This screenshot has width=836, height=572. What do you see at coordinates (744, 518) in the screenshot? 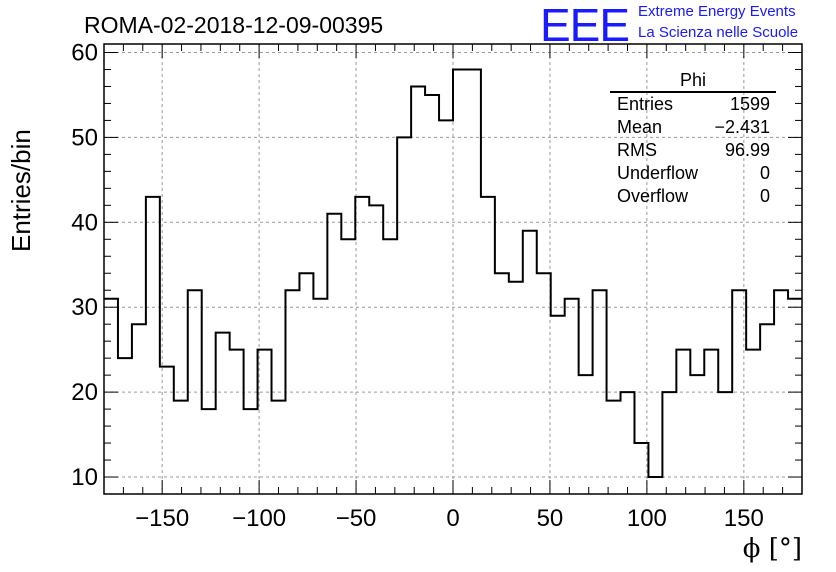
I see `x-tick-label: 150` at bounding box center [744, 518].